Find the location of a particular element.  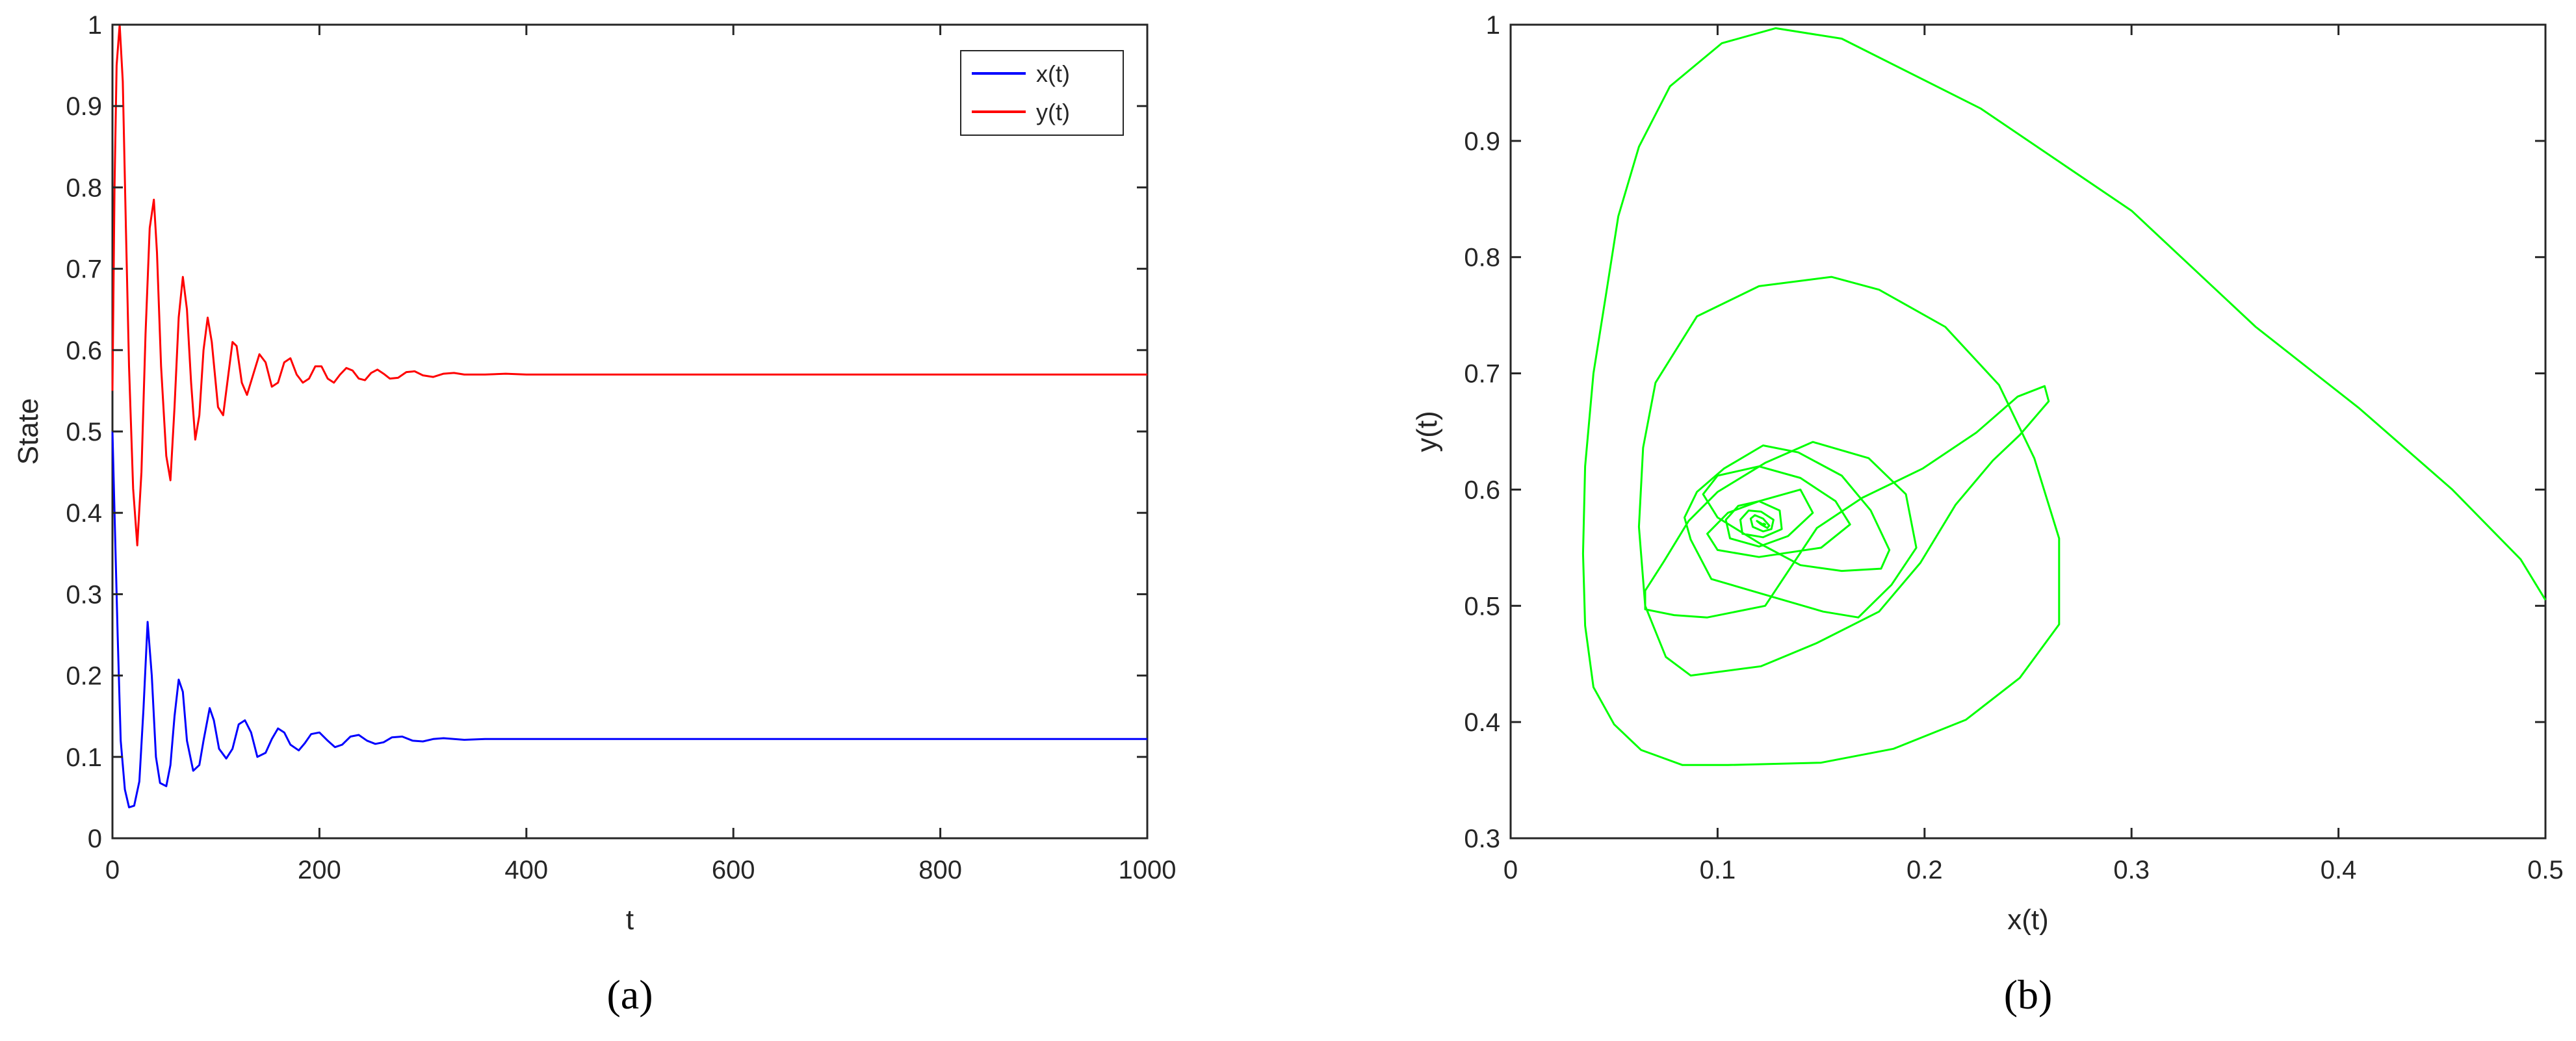

x-tick-label: 200 is located at coordinates (319, 870).